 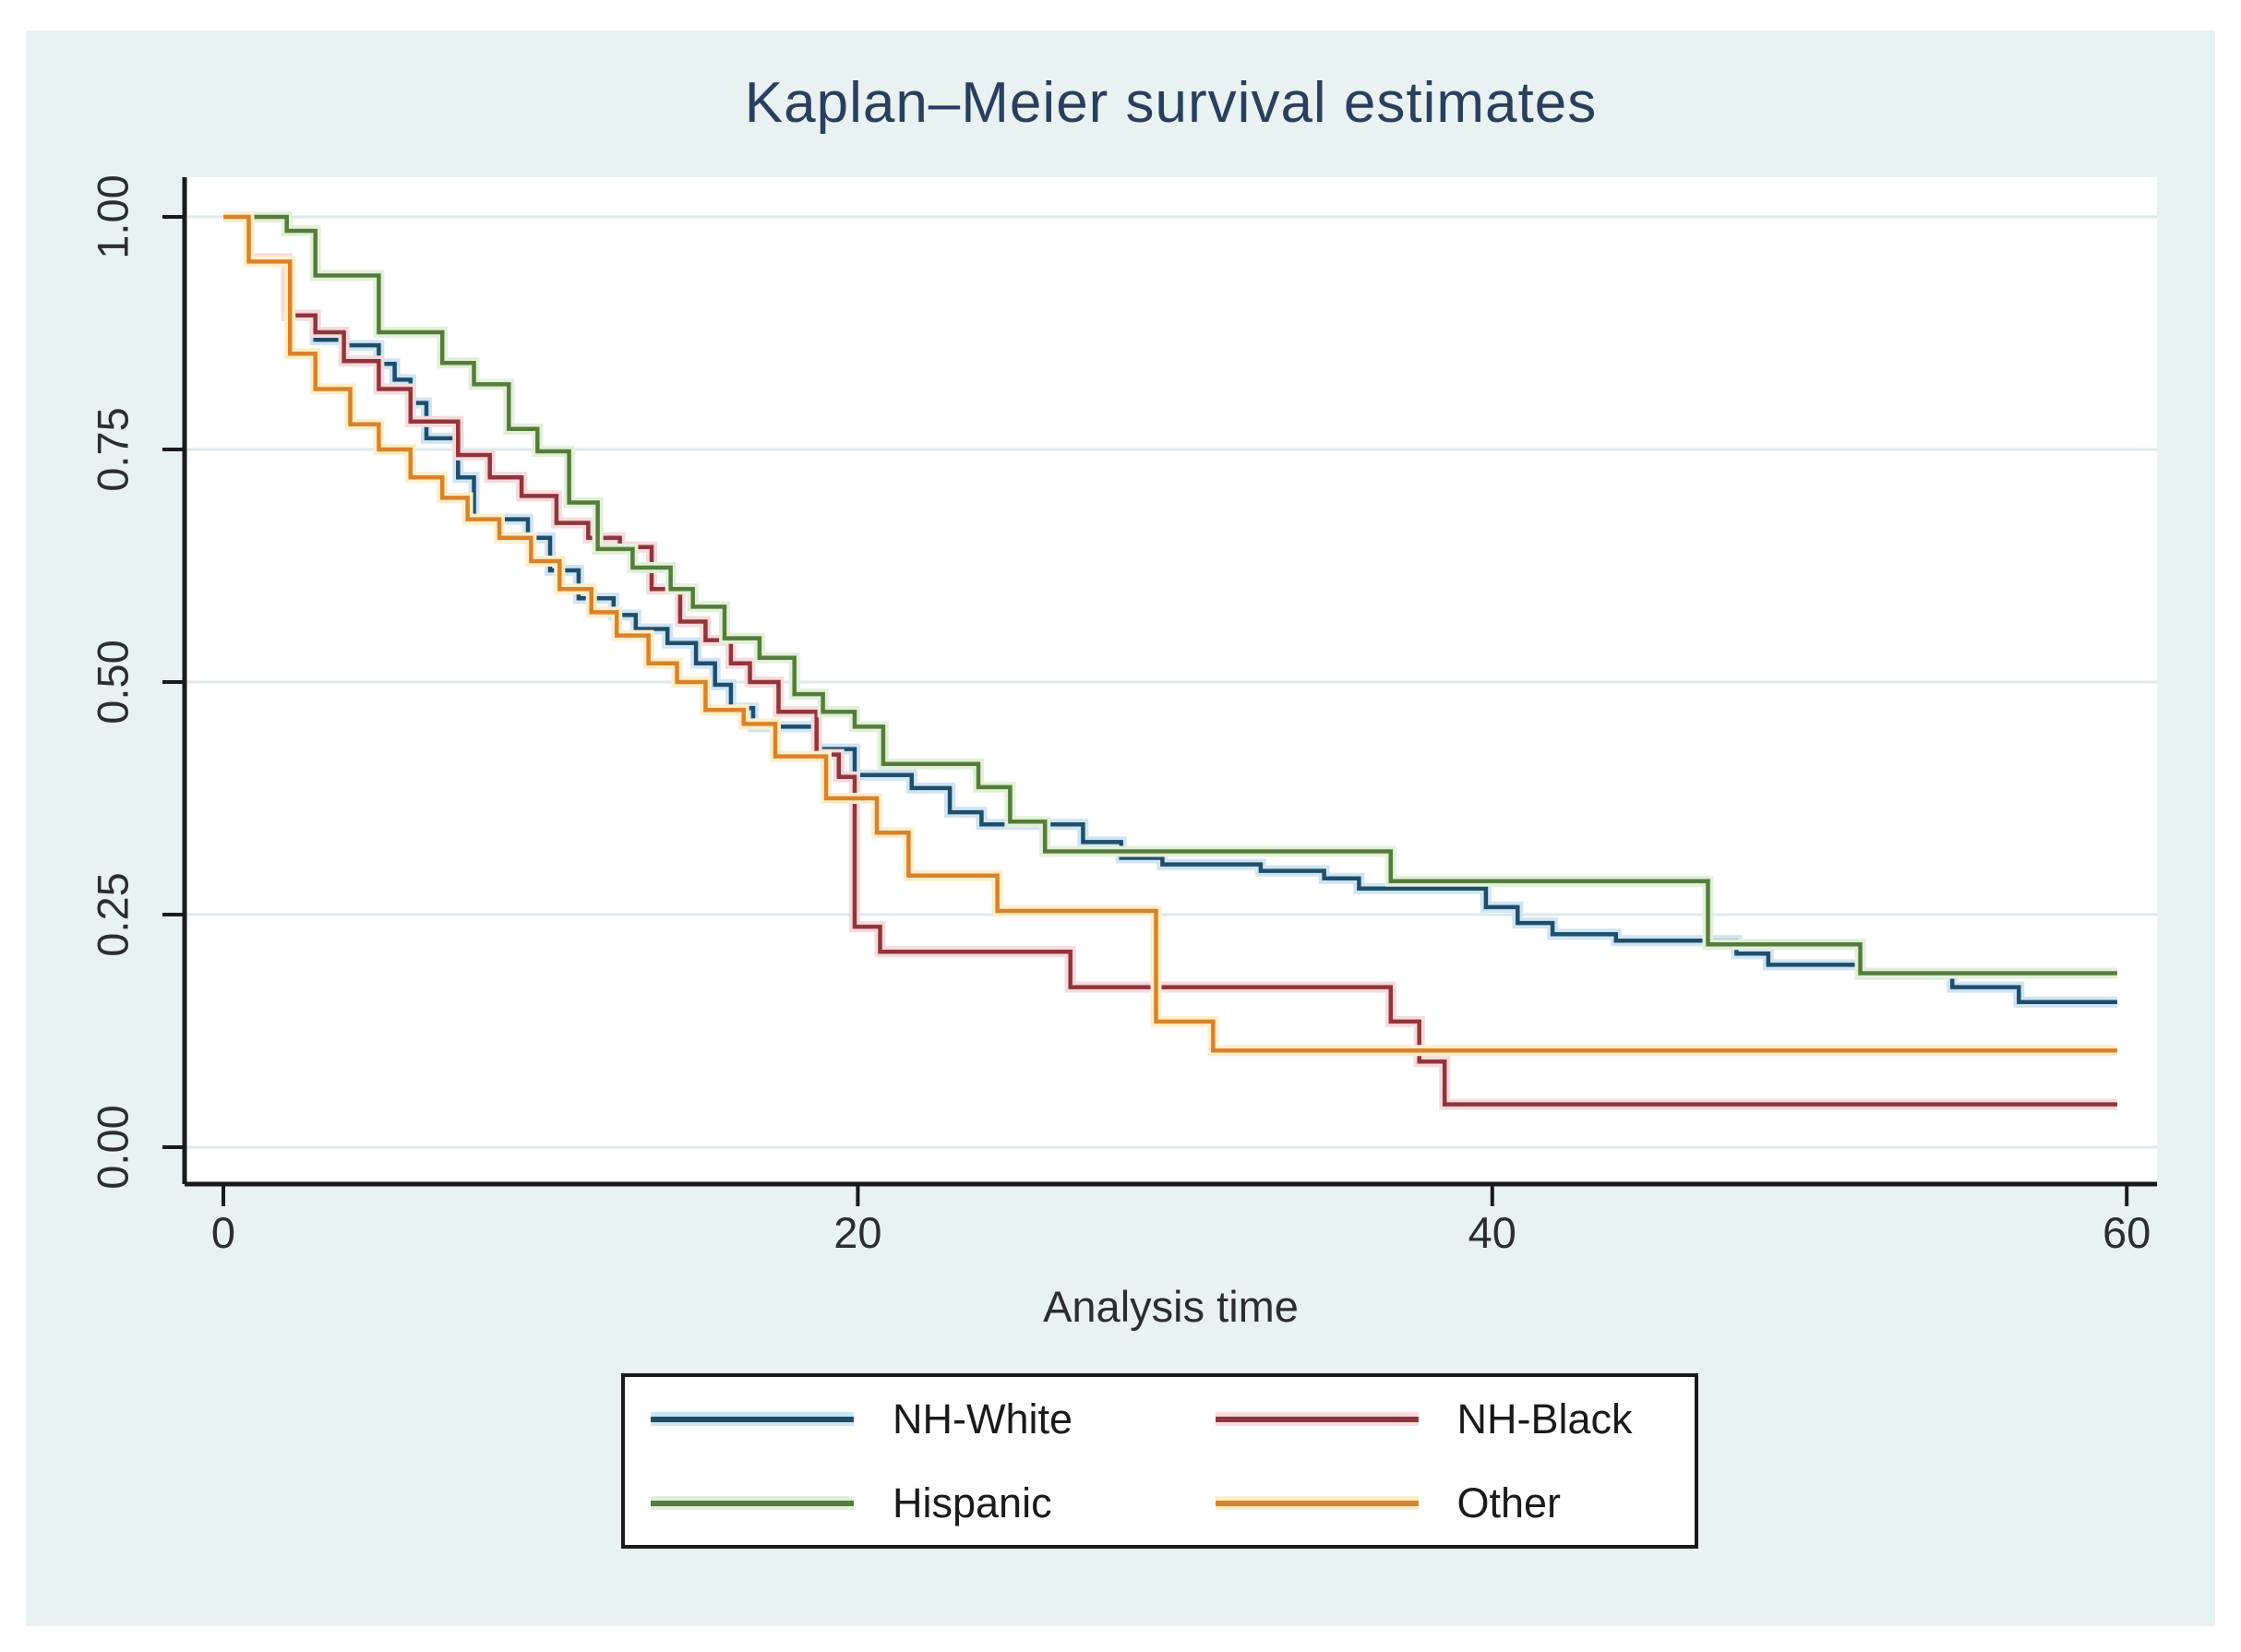 What do you see at coordinates (113, 216) in the screenshot?
I see `y-tick-label: 1.00` at bounding box center [113, 216].